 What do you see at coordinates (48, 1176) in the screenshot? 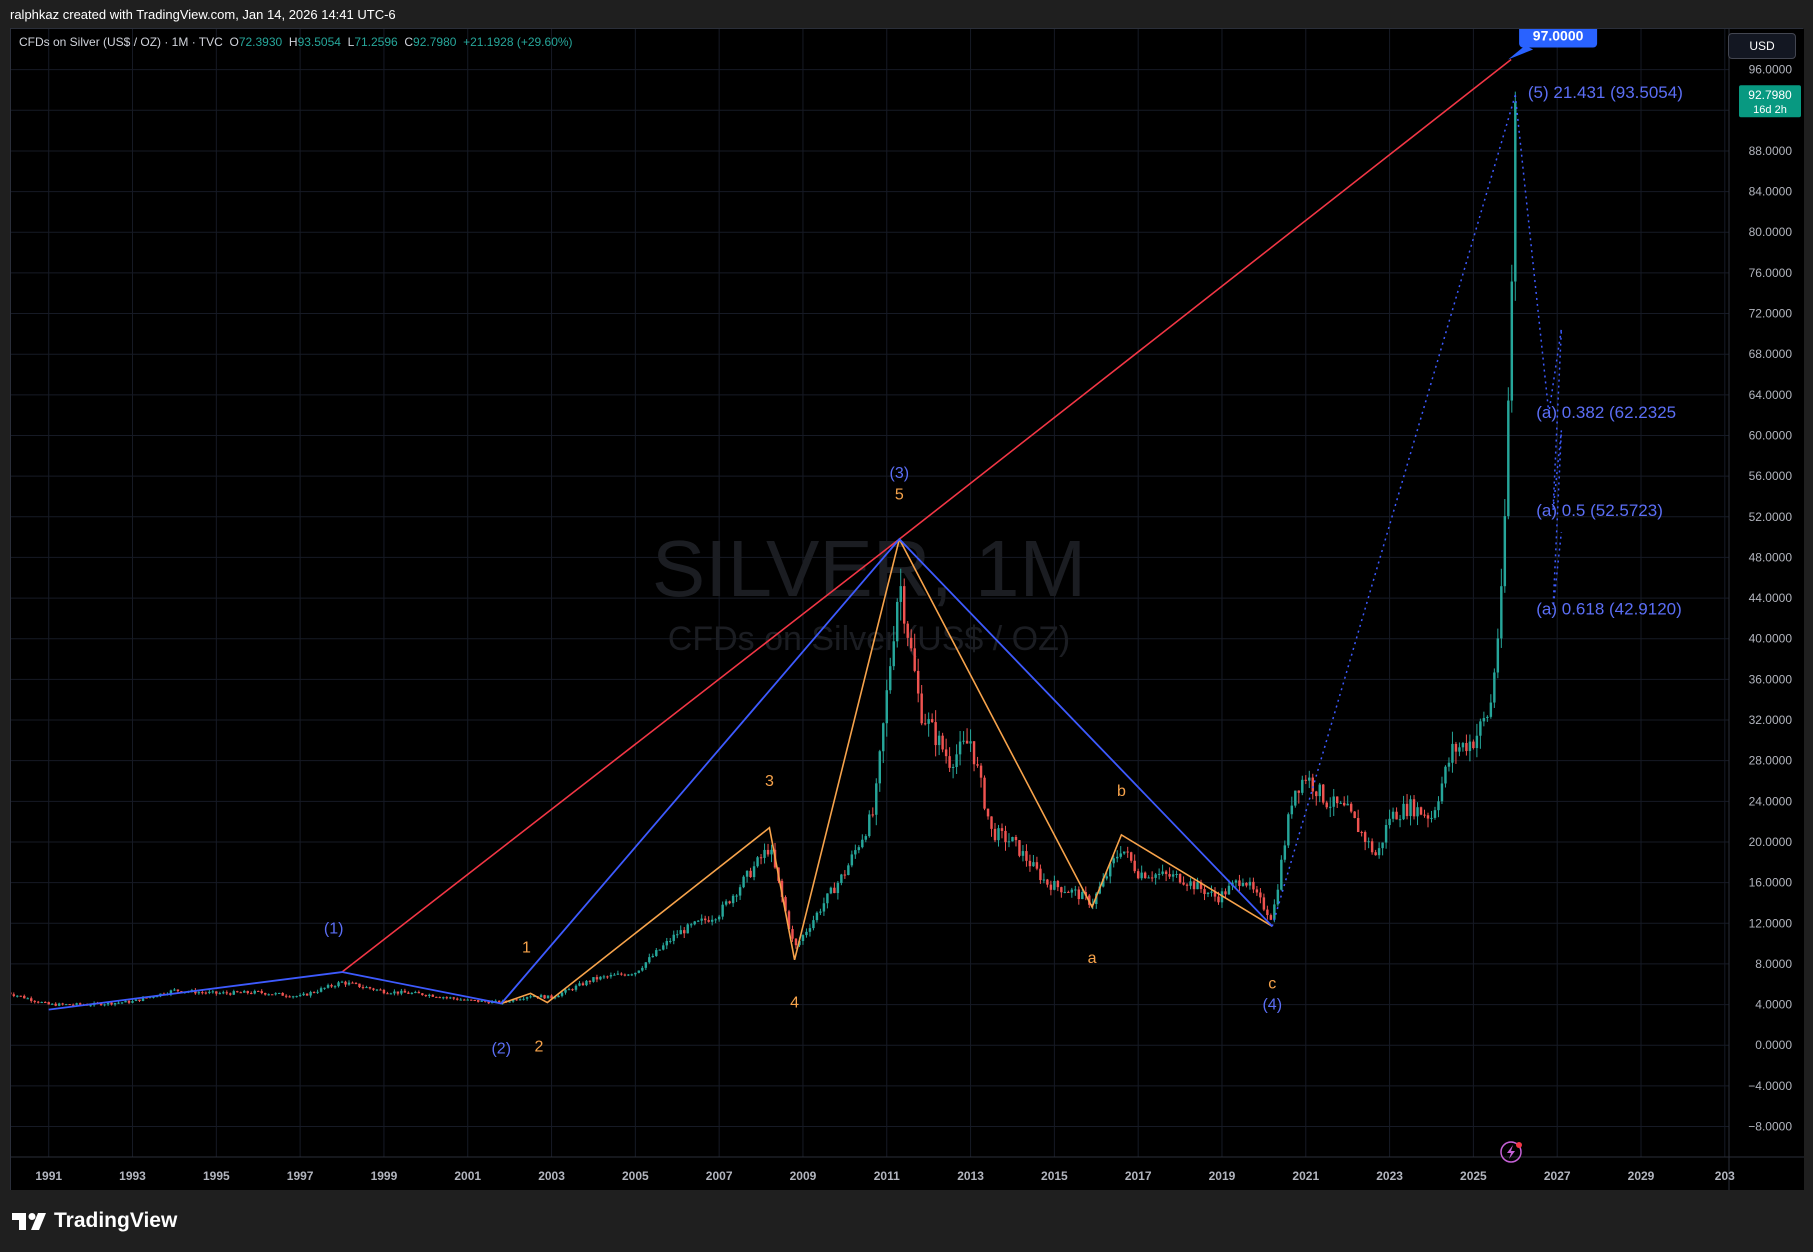
I see `time-tick-label: 1991` at bounding box center [48, 1176].